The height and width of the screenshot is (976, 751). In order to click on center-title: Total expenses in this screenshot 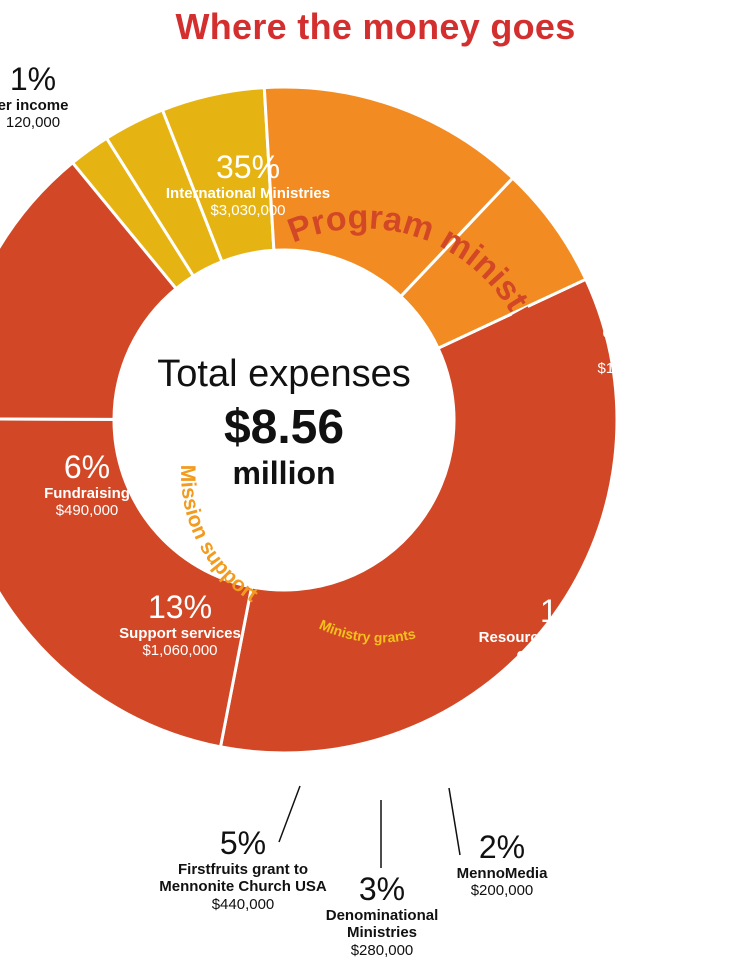, I will do `click(284, 374)`.